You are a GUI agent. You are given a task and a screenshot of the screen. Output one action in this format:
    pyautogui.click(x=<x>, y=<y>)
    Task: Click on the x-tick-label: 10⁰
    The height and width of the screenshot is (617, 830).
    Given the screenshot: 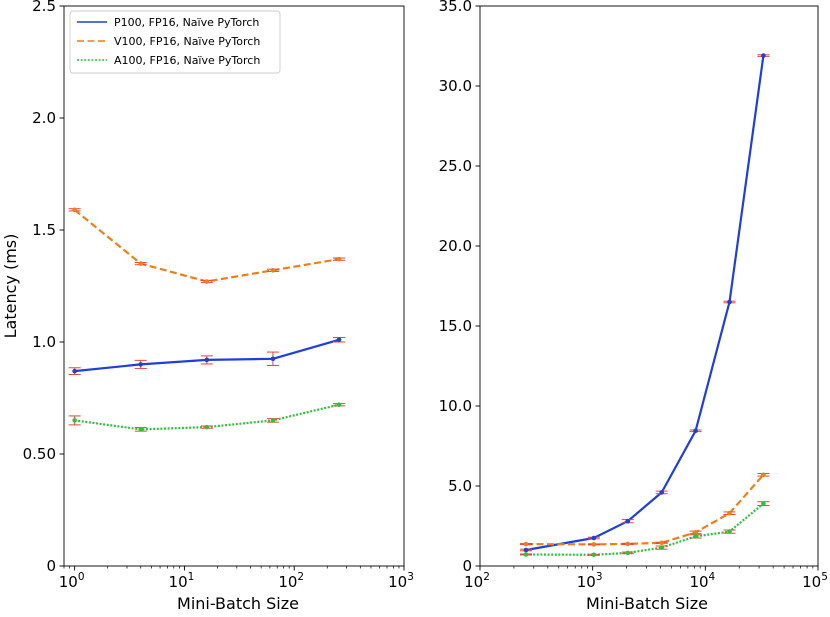 What is the action you would take?
    pyautogui.click(x=72, y=581)
    